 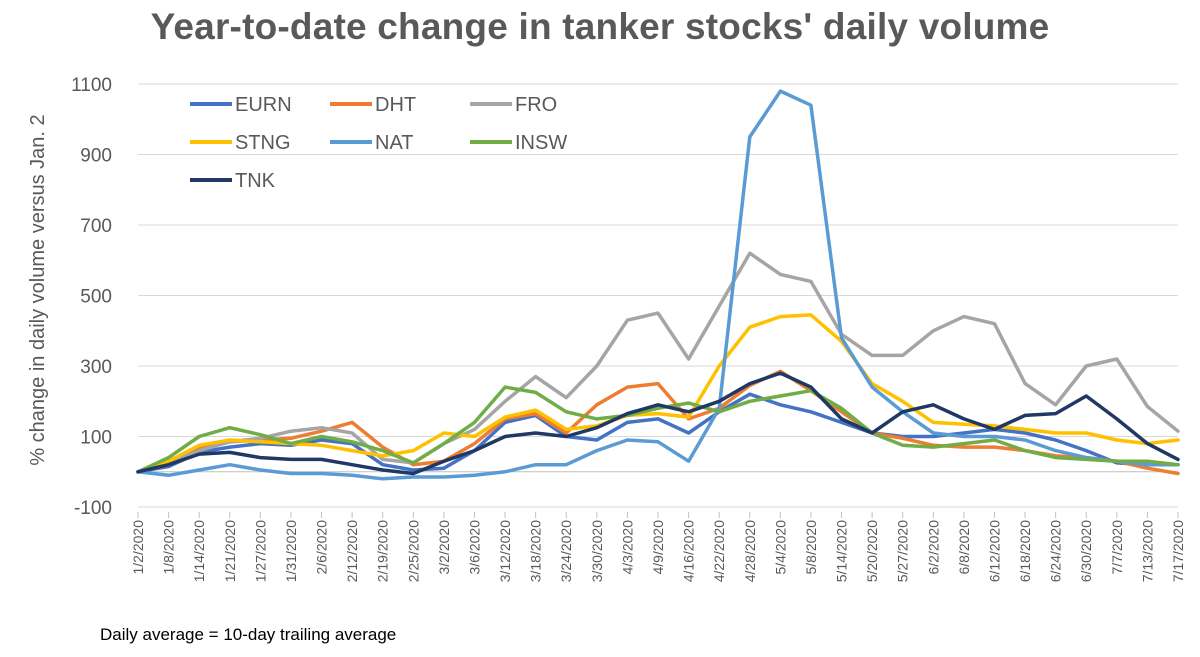 I want to click on series-line-insw, so click(x=658, y=429).